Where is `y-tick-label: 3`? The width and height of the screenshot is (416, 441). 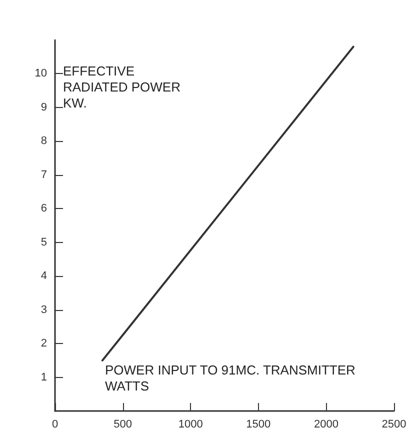
y-tick-label: 3 is located at coordinates (43, 310).